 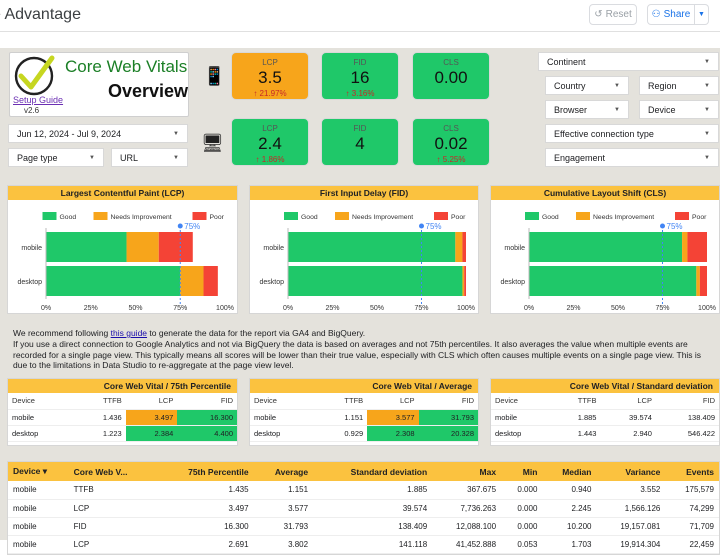 I want to click on connection-type-filter: Effective connection type ▼, so click(x=632, y=133).